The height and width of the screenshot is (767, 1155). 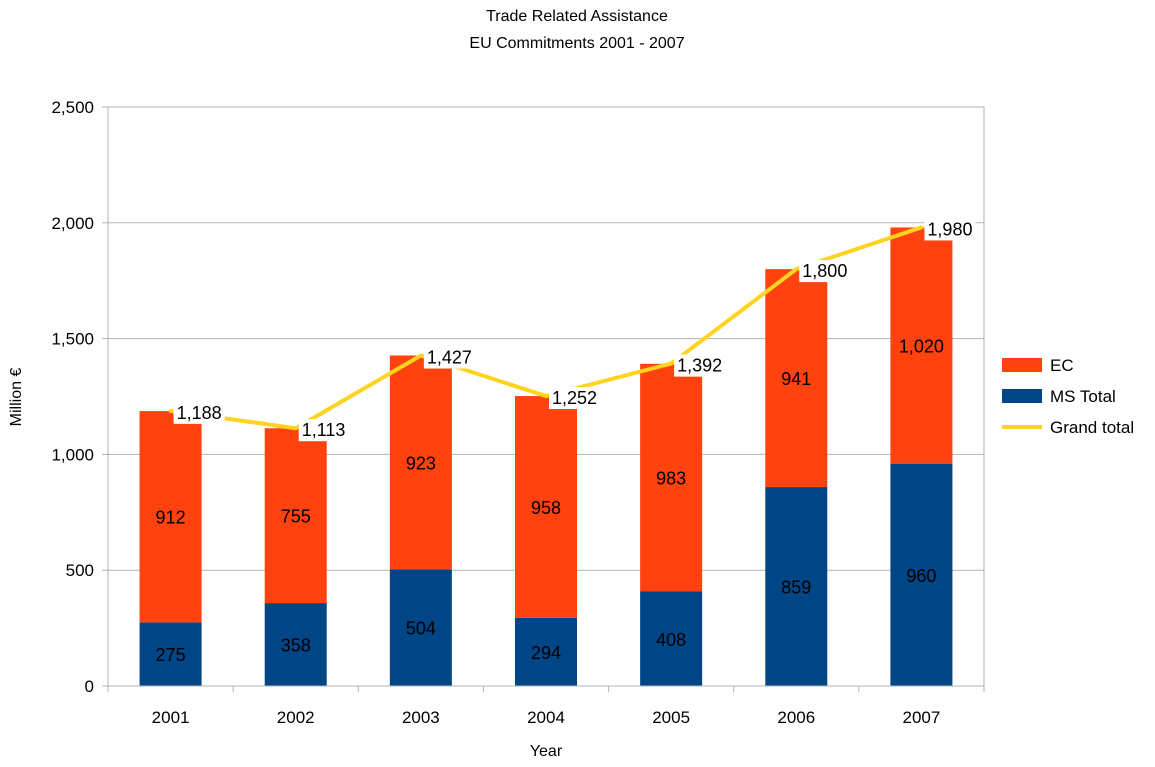 I want to click on y-tick-label: 2,000, so click(x=72, y=223).